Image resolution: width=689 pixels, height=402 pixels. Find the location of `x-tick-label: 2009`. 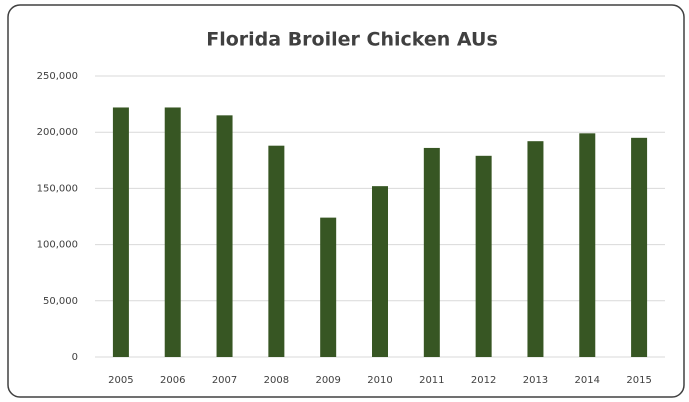

x-tick-label: 2009 is located at coordinates (327, 380).